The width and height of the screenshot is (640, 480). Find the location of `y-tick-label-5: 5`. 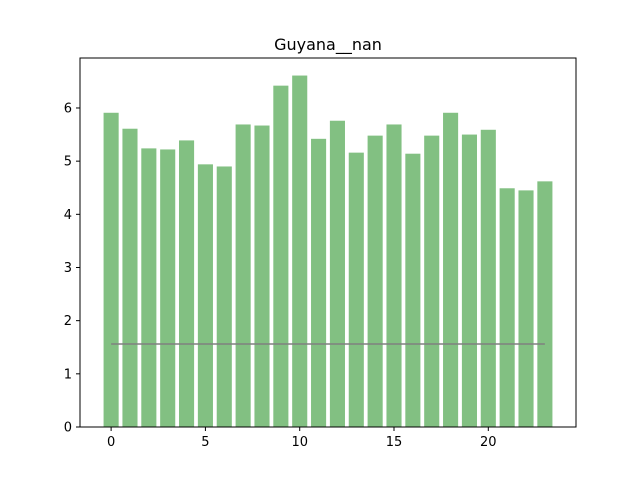

y-tick-label-5: 5 is located at coordinates (68, 162).